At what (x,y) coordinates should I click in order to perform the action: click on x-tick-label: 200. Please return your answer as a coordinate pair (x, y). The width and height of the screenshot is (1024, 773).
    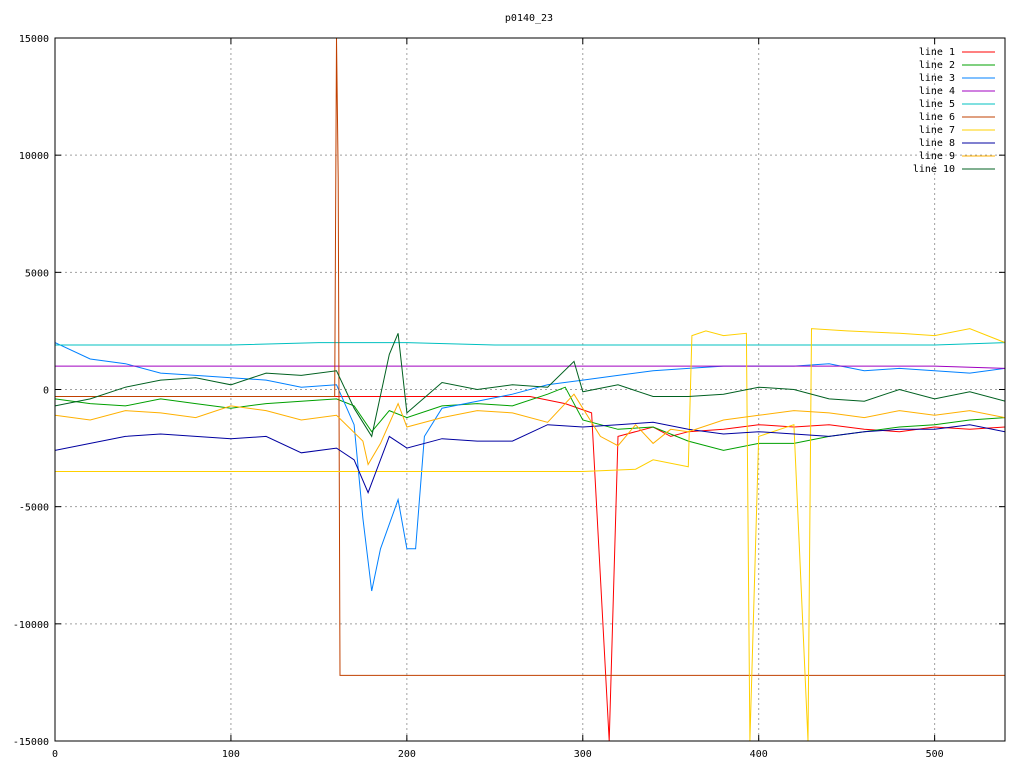
    Looking at the image, I should click on (407, 754).